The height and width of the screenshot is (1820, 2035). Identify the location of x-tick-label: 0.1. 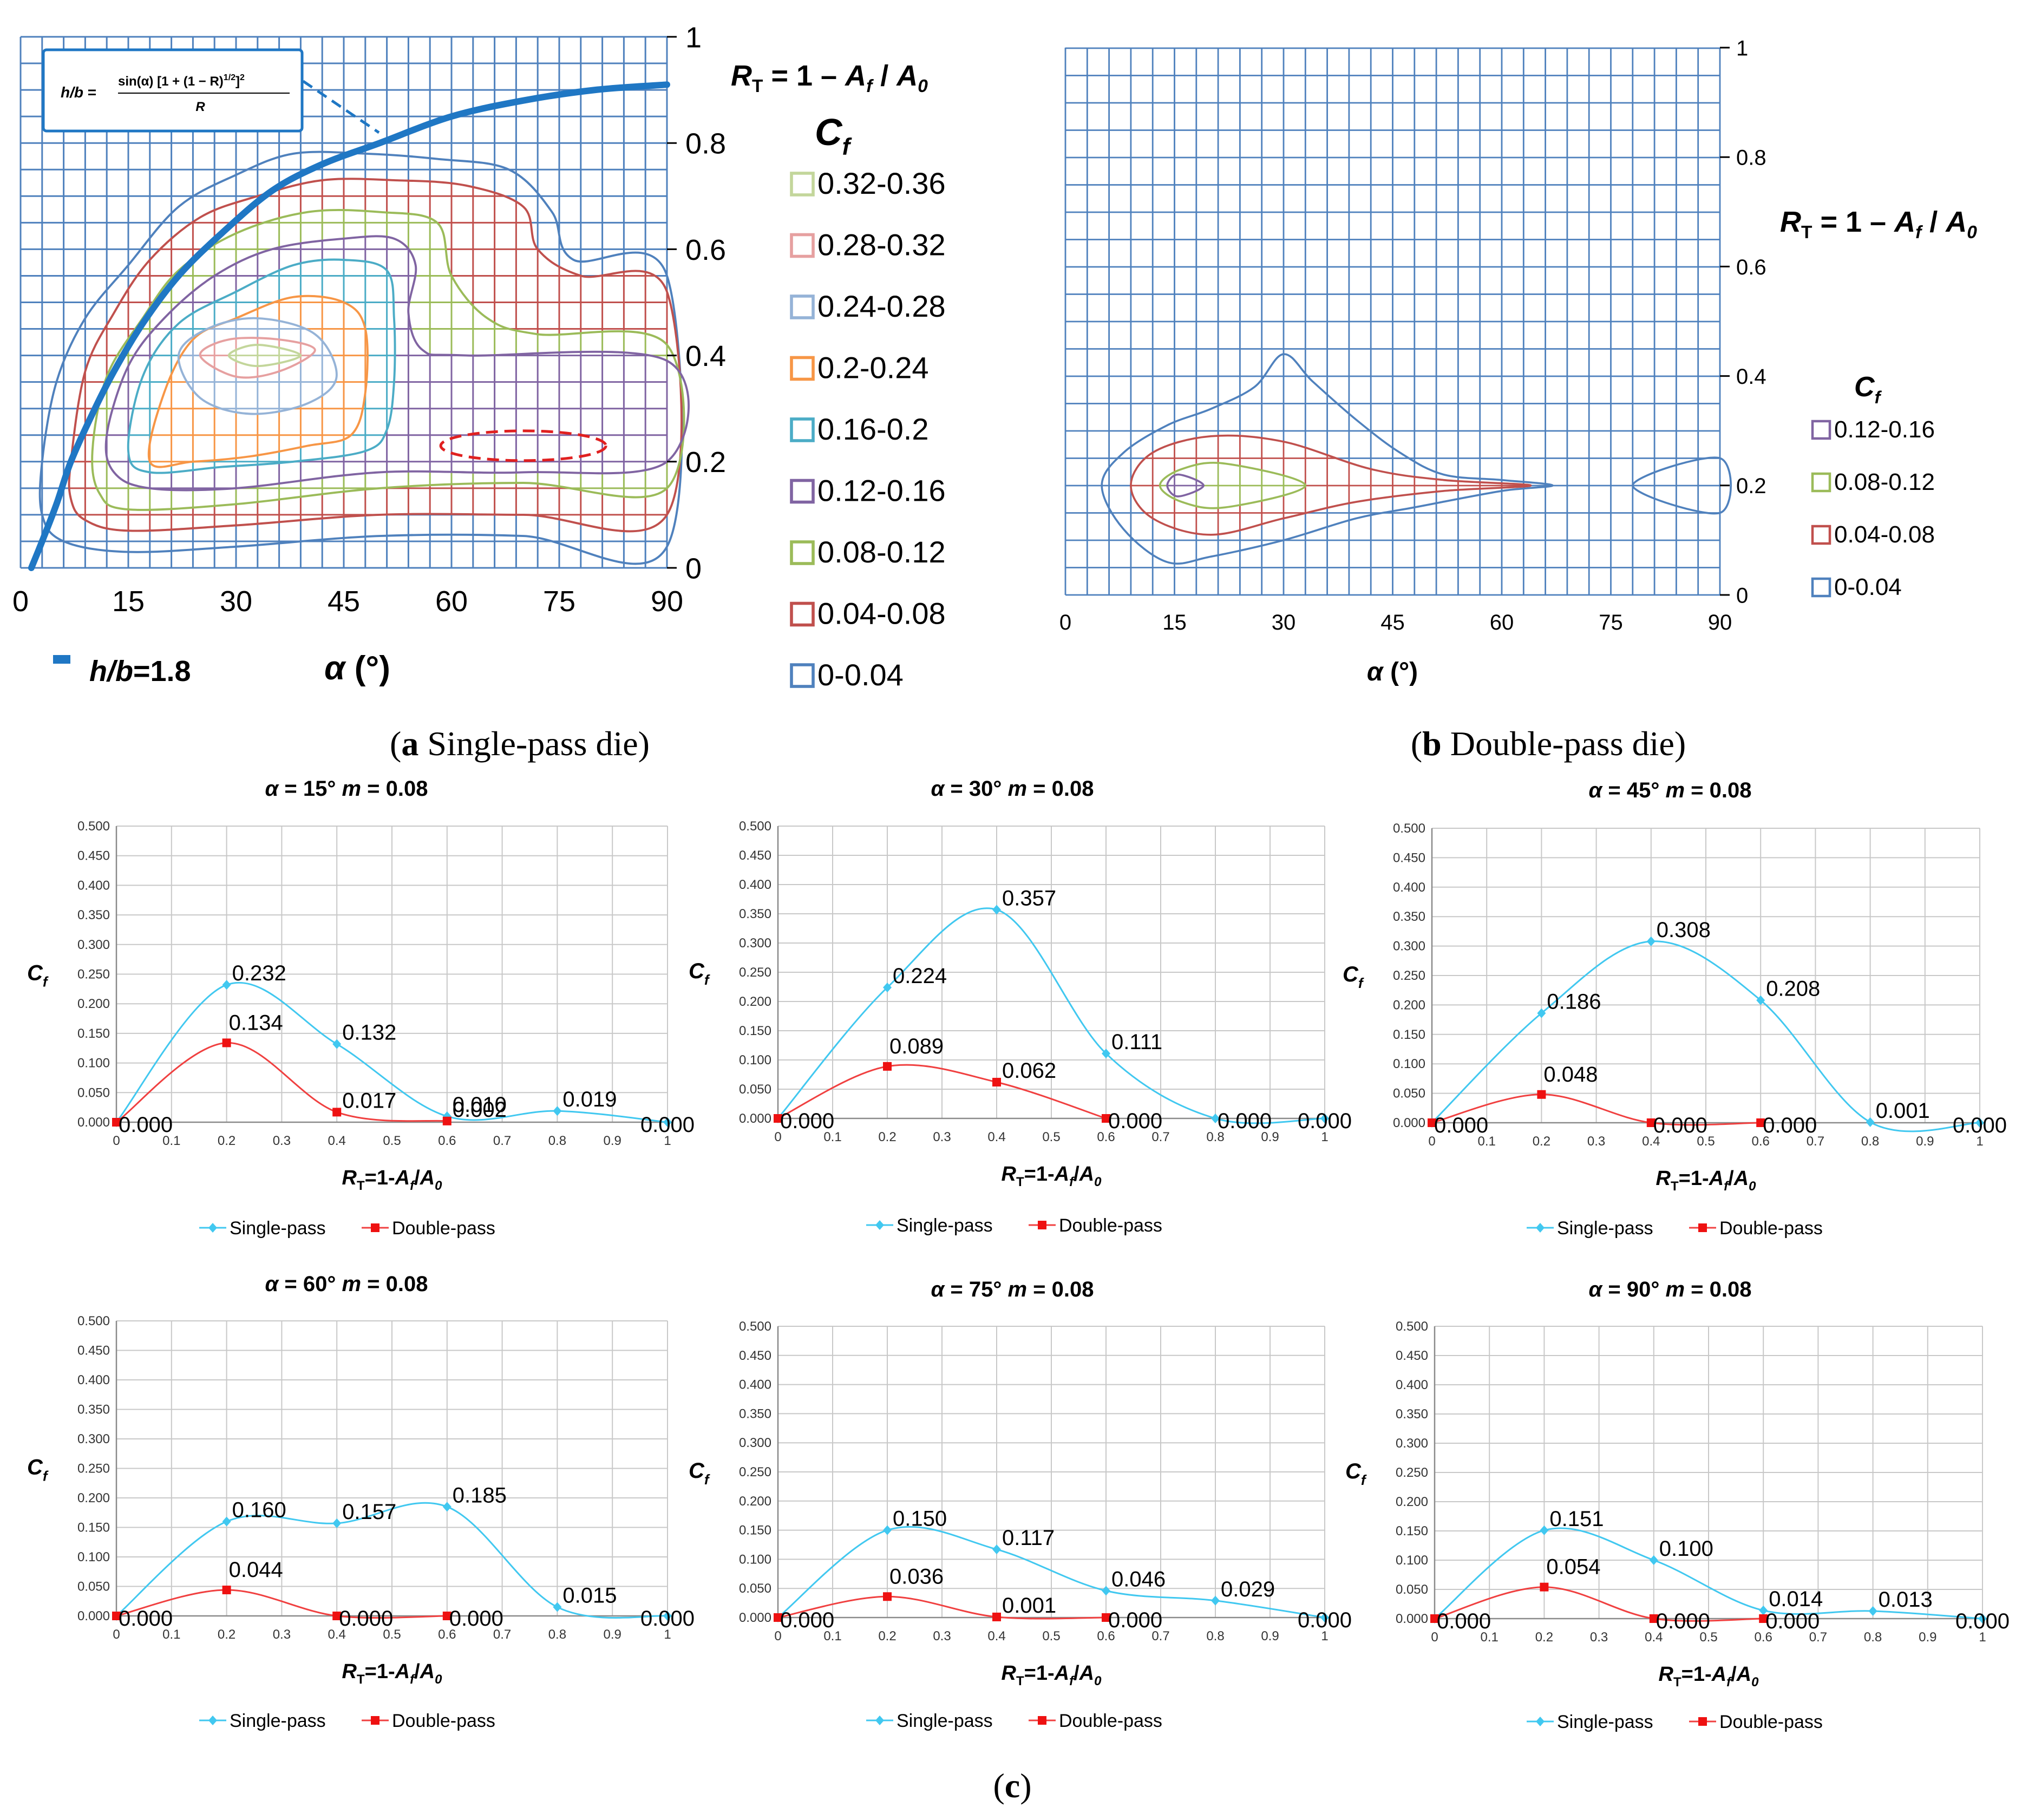
(171, 1635).